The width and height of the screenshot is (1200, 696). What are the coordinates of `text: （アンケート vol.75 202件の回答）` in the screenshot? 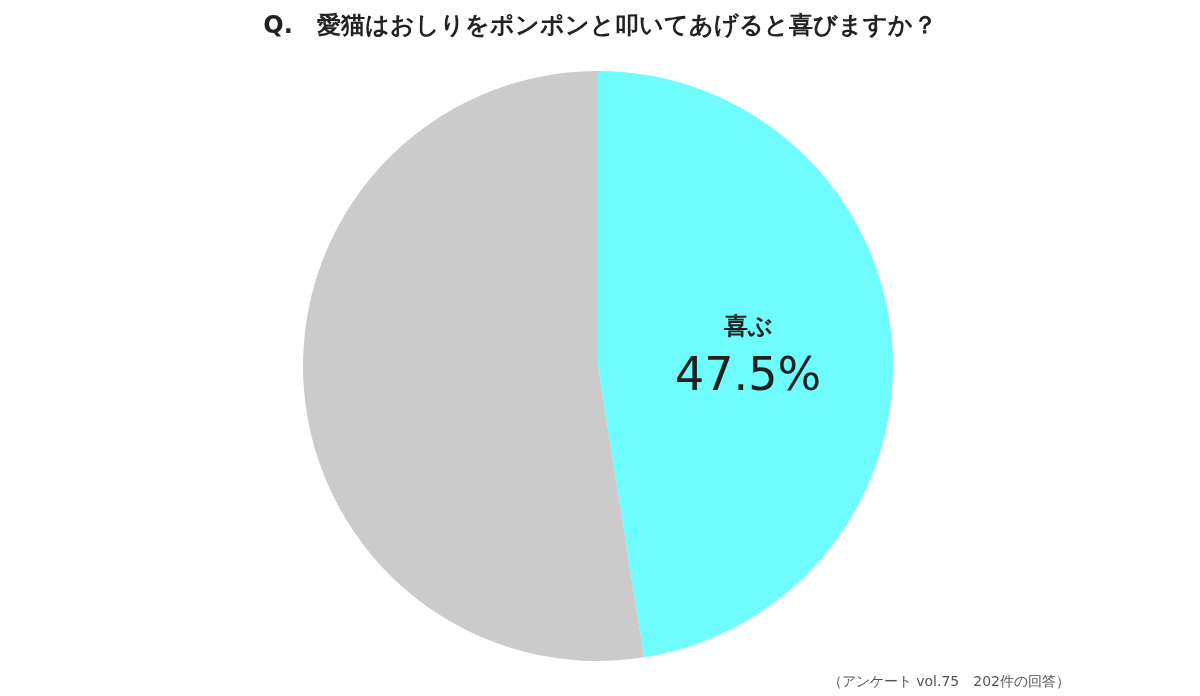 It's located at (949, 681).